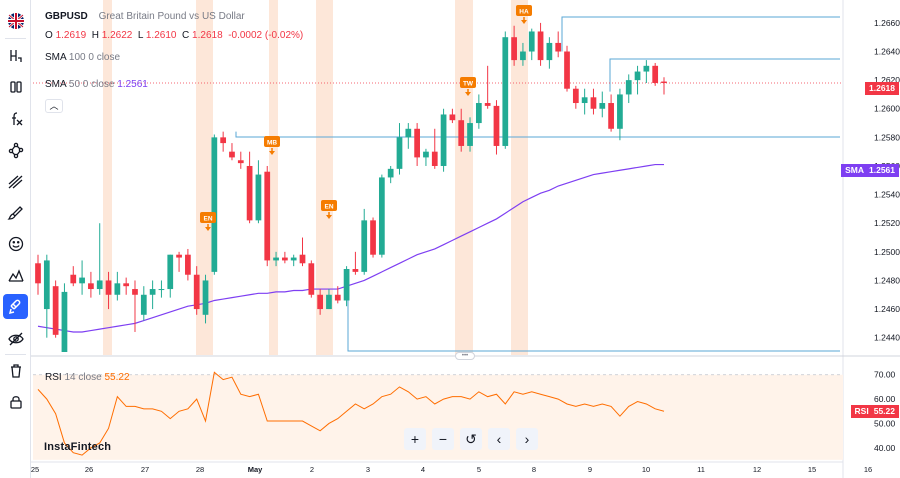 The height and width of the screenshot is (478, 900). What do you see at coordinates (887, 280) in the screenshot?
I see `price-tick-label: 1.2480` at bounding box center [887, 280].